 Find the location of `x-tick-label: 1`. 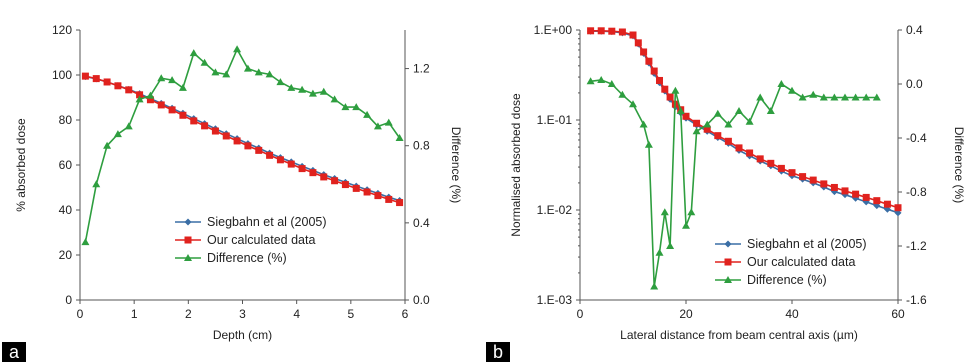

x-tick-label: 1 is located at coordinates (134, 314).